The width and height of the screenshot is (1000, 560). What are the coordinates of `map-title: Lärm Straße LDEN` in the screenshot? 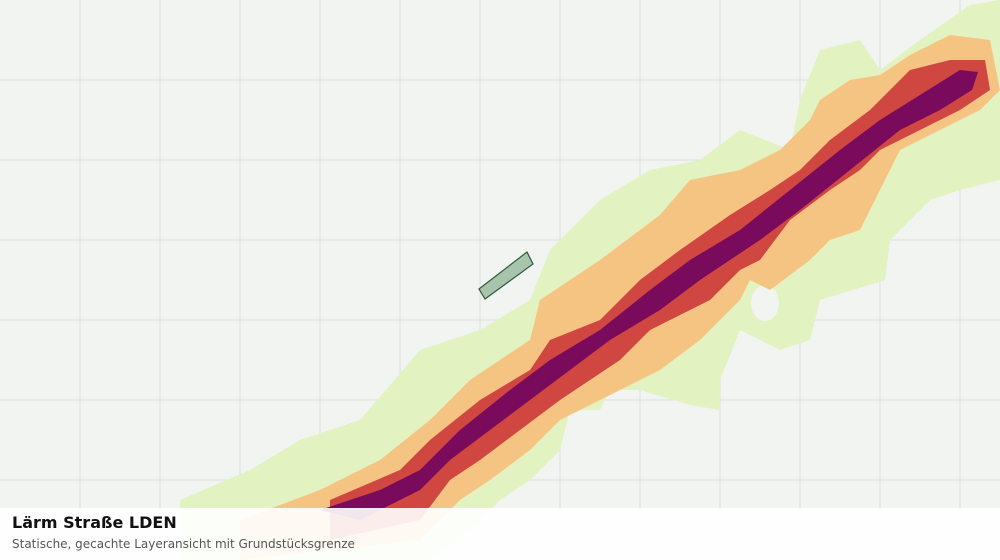 It's located at (94, 522).